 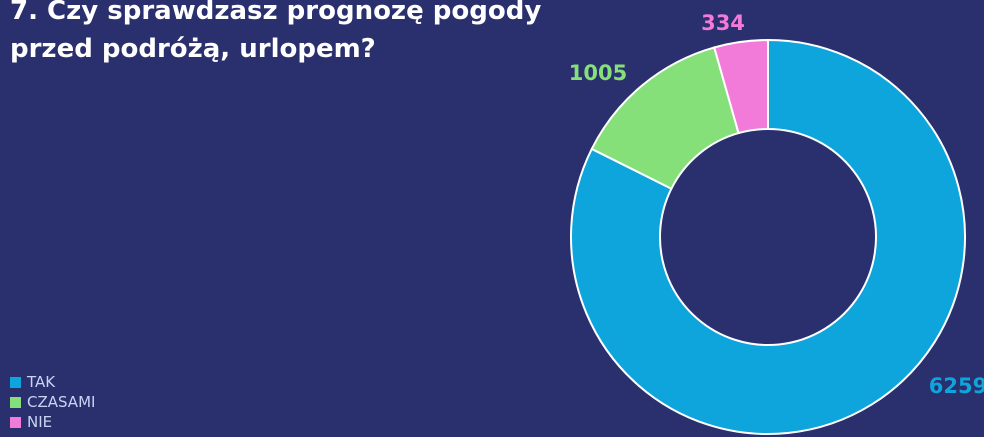 I want to click on legend-label-tak: TAK, so click(x=41, y=382).